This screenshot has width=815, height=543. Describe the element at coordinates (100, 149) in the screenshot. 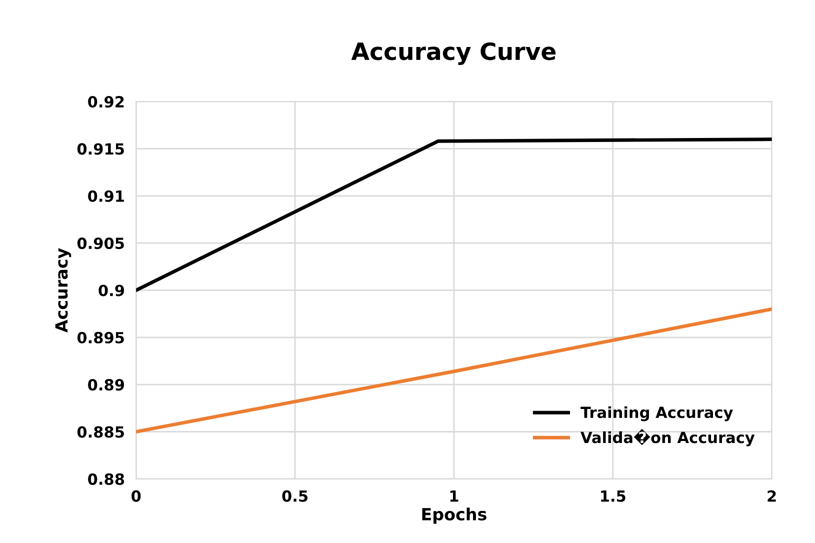

I see `y-tick-label: 0.915` at that location.